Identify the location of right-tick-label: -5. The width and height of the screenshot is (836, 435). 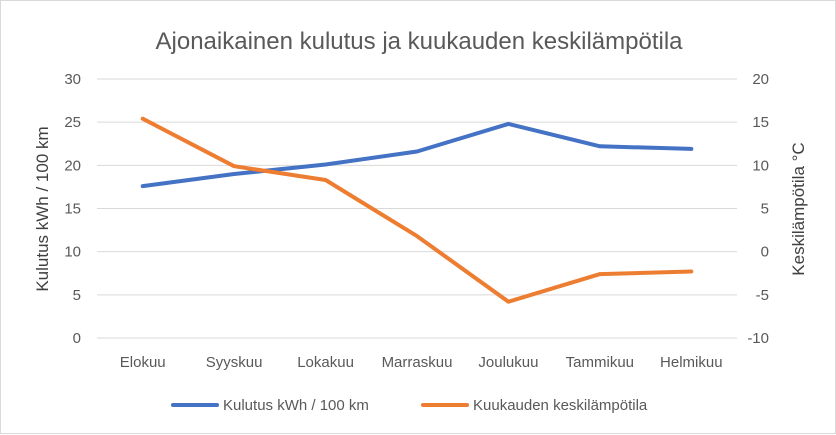
(762, 295).